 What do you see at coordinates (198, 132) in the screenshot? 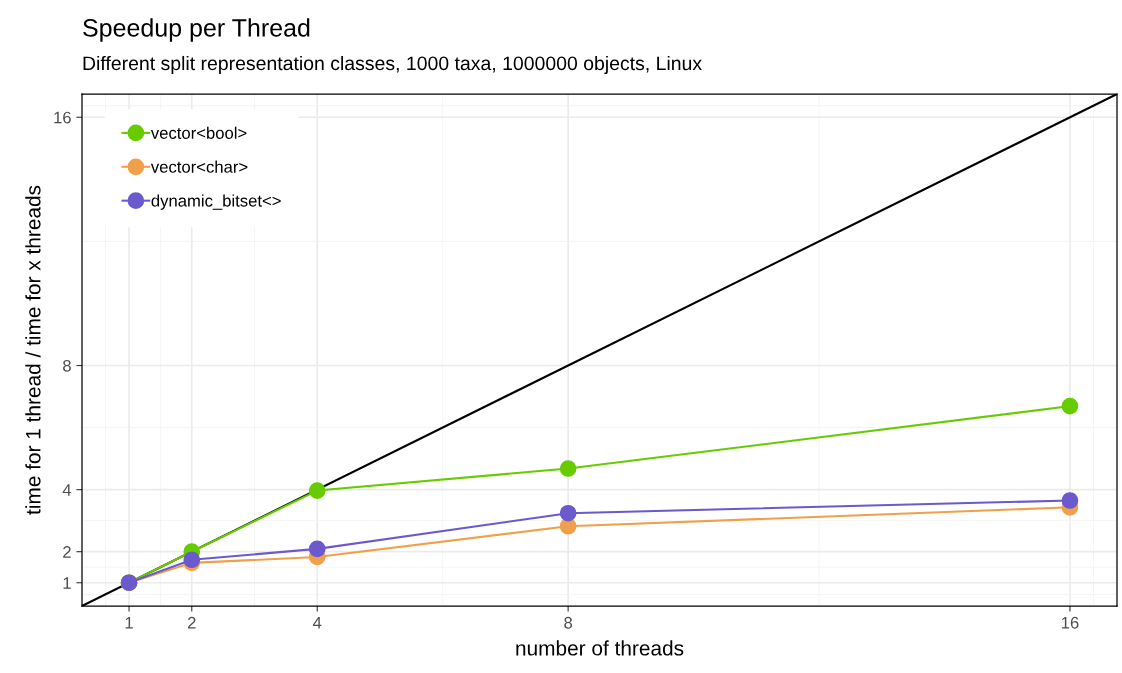
I see `legend-label: vector<bool>` at bounding box center [198, 132].